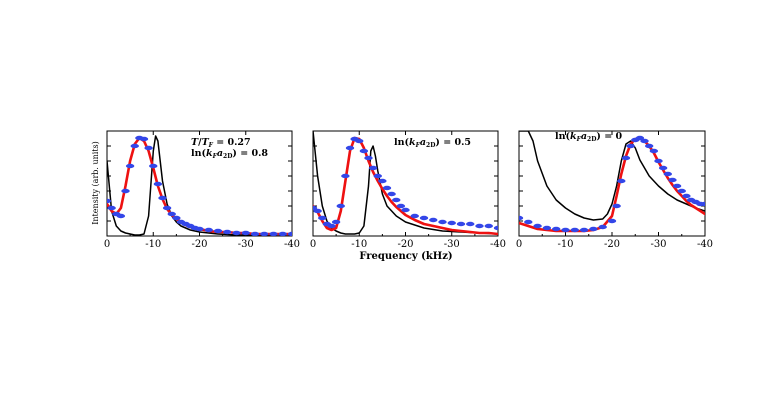 This screenshot has width=759, height=402. What do you see at coordinates (405, 256) in the screenshot?
I see `x-axis-title: Frequency (kHz)` at bounding box center [405, 256].